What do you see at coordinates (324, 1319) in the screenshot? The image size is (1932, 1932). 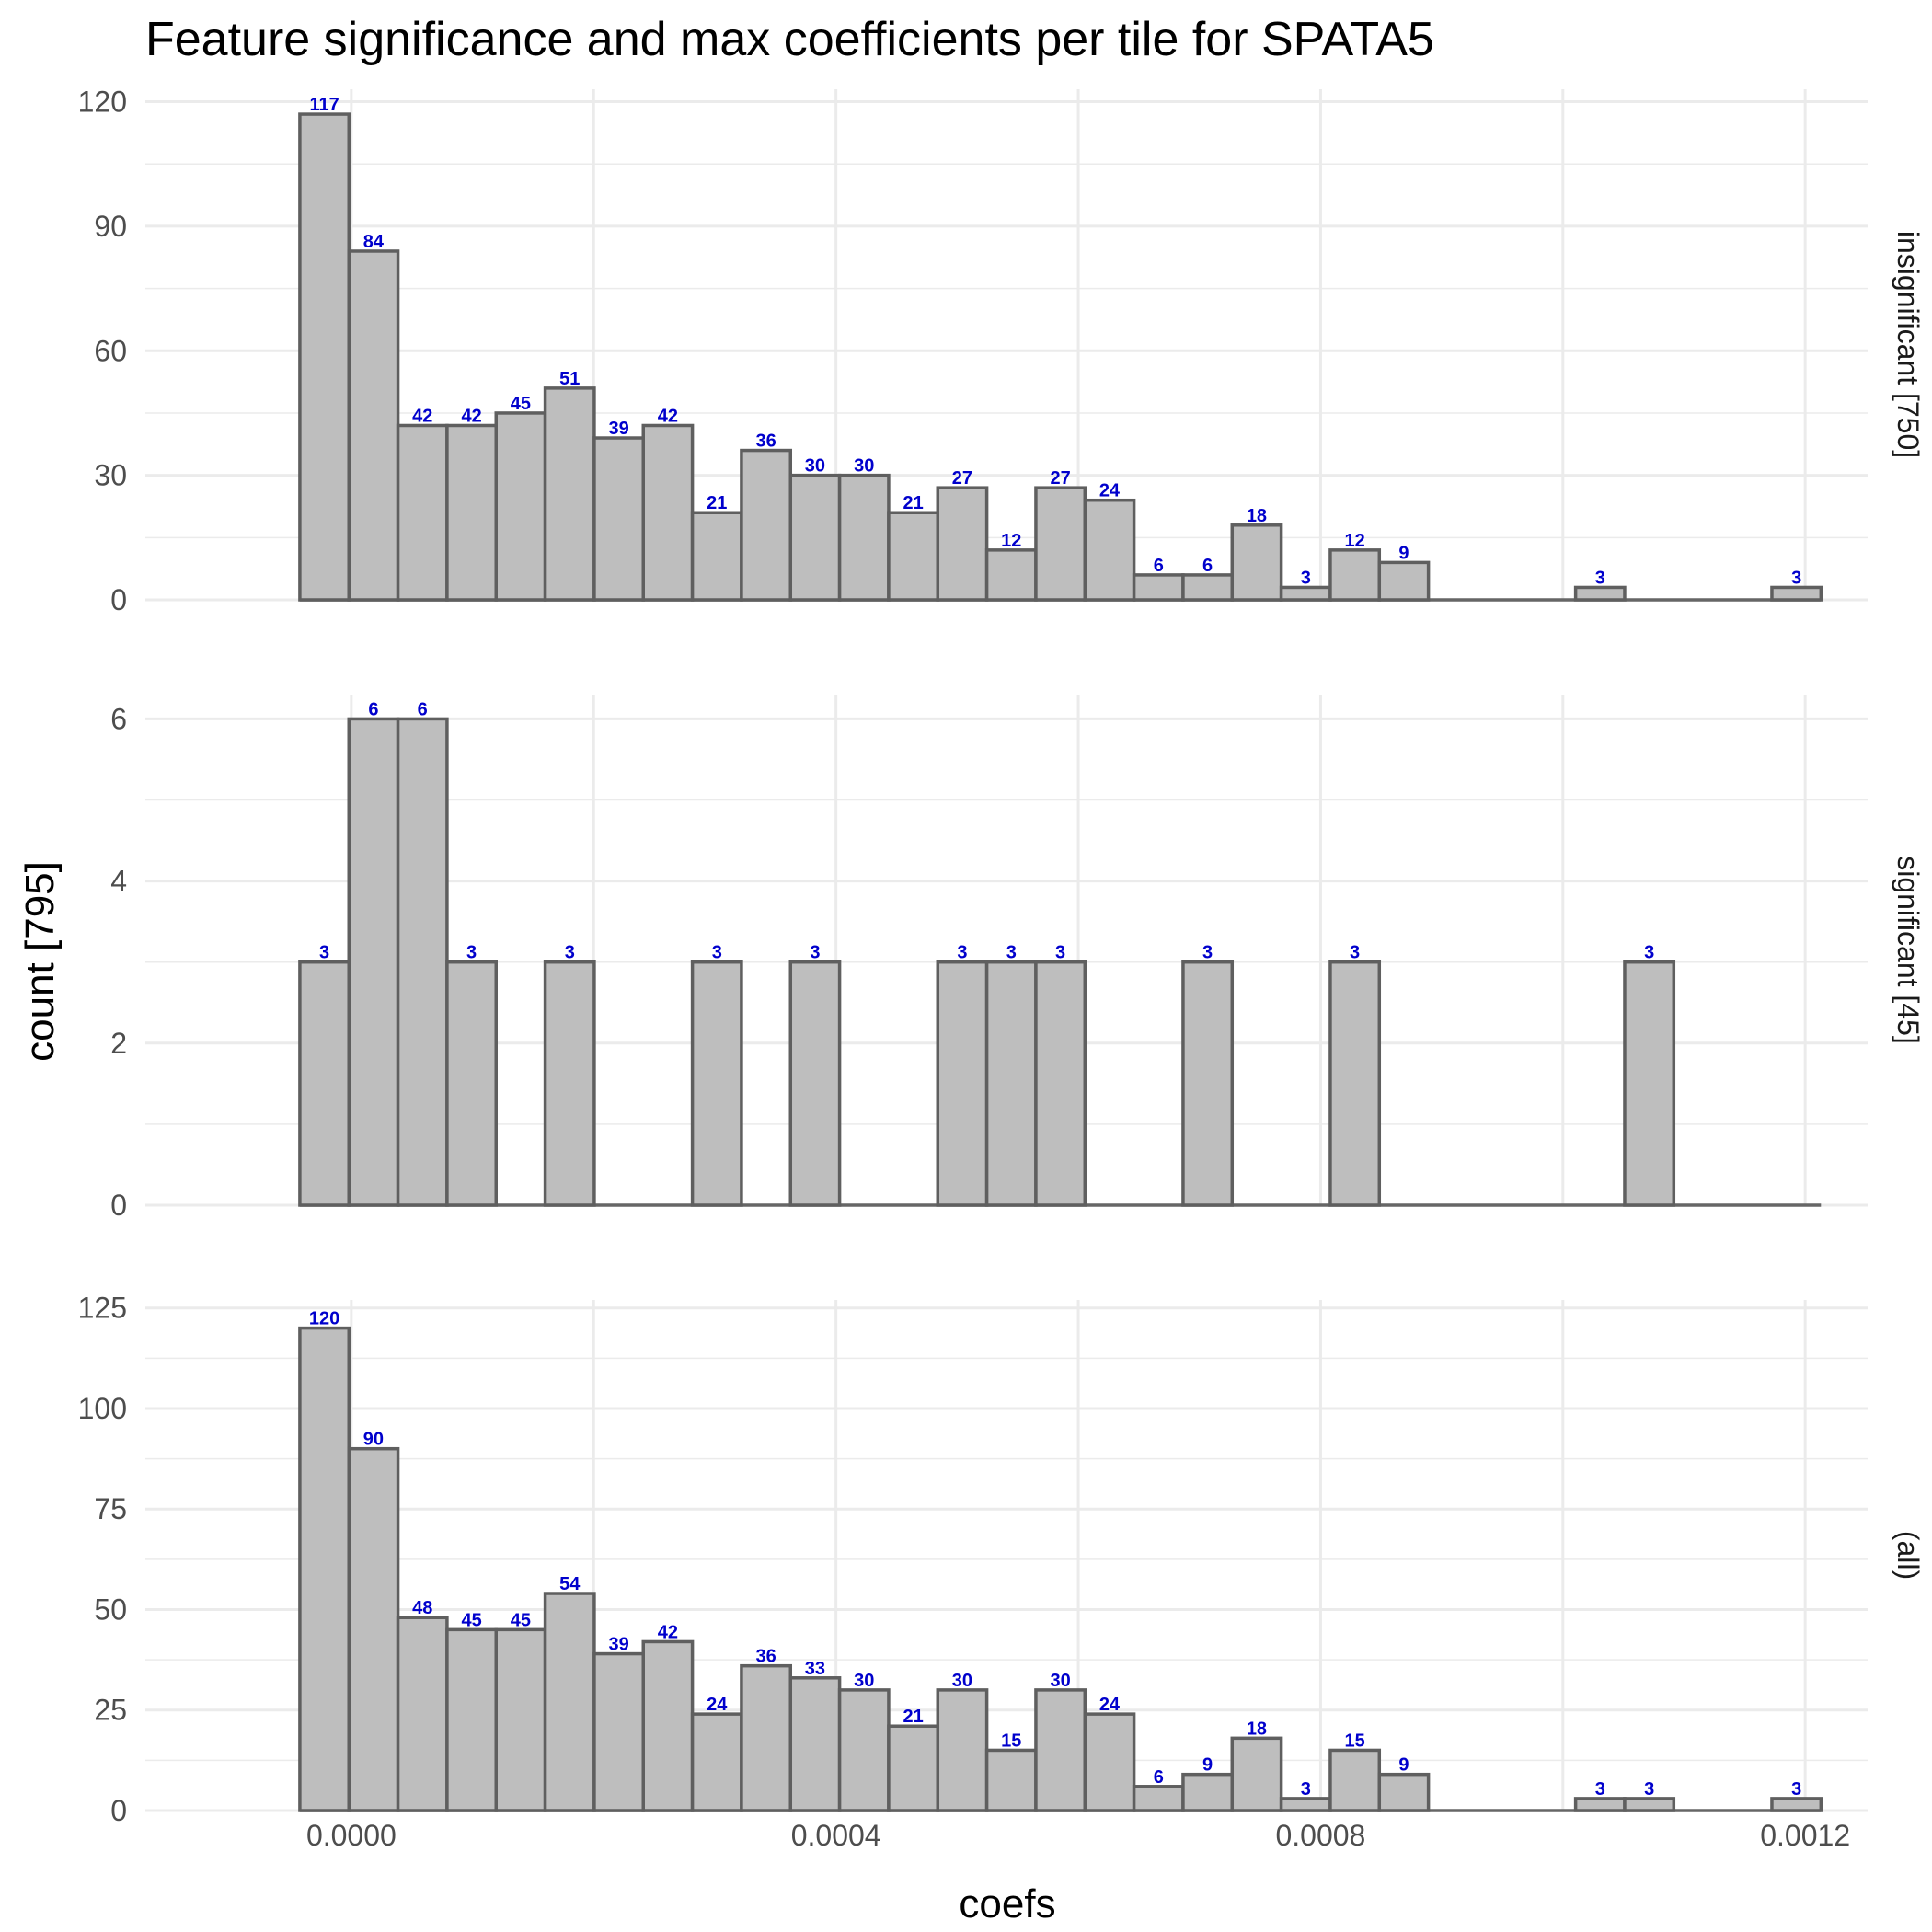 I see `bar-count-label: 120` at bounding box center [324, 1319].